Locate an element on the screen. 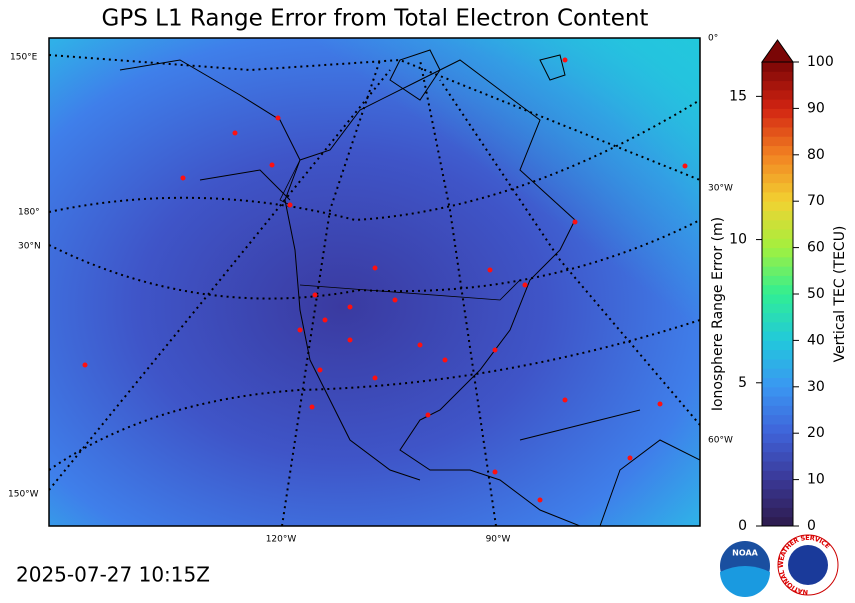 The width and height of the screenshot is (855, 603). colorbar-left-label: Ionosphere Range Error (m) is located at coordinates (718, 314).